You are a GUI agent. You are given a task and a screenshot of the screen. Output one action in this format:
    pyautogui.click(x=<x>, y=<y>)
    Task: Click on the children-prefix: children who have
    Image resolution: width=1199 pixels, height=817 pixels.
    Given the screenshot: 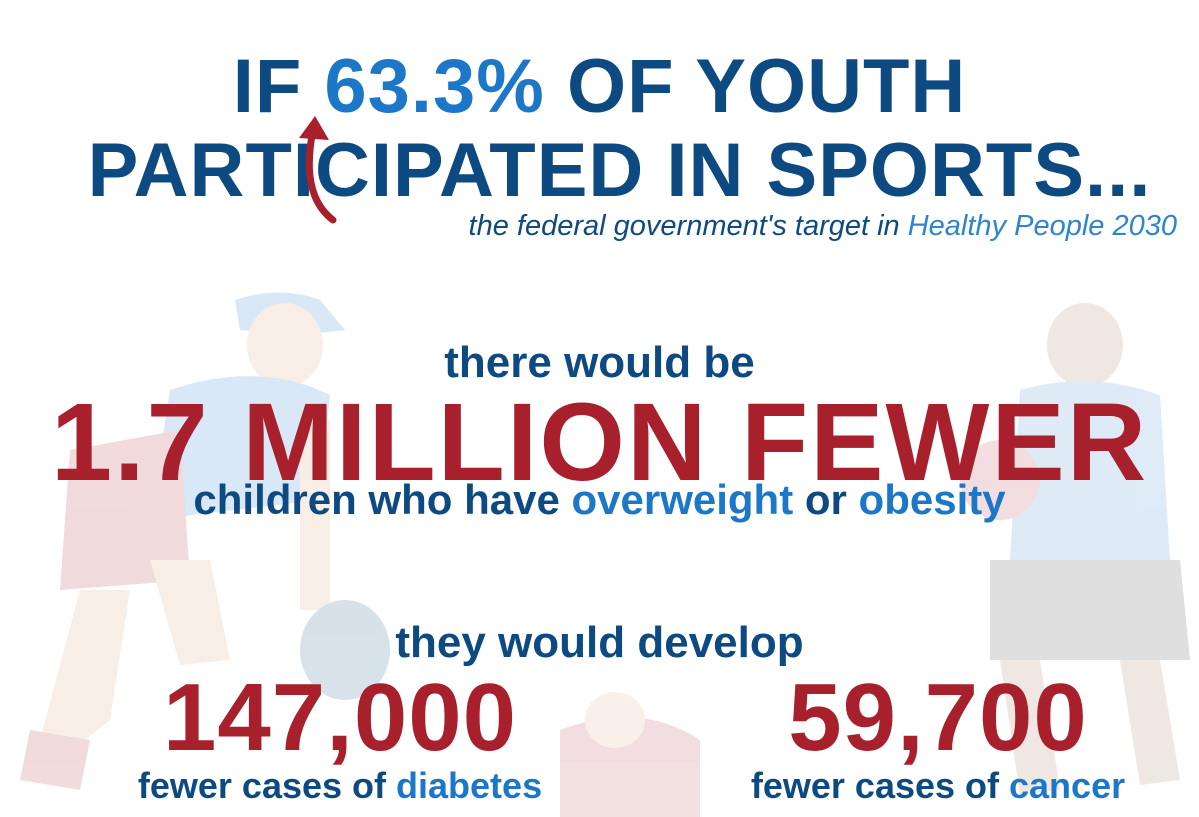 What is the action you would take?
    pyautogui.click(x=382, y=499)
    